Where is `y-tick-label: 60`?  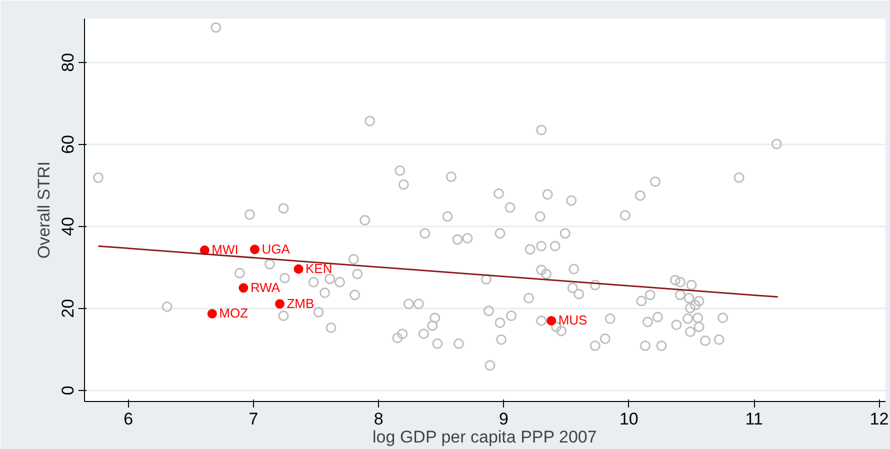
y-tick-label: 60 is located at coordinates (68, 144).